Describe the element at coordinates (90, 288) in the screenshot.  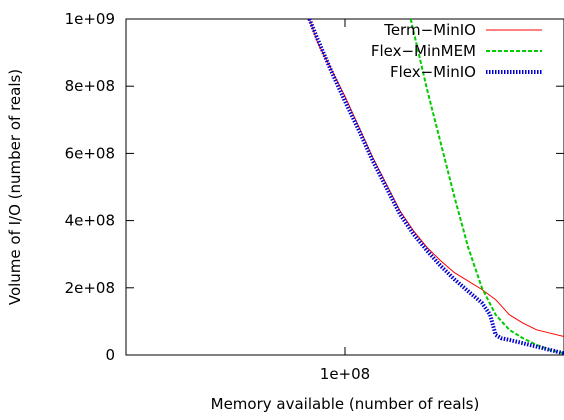
I see `y-tick-label: 2e+08` at that location.